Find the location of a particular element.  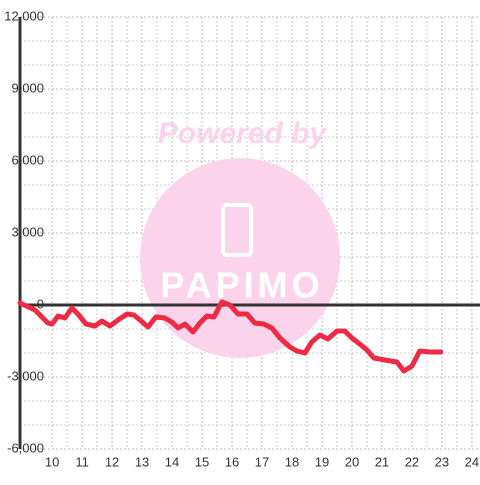

data-line is located at coordinates (230, 336).